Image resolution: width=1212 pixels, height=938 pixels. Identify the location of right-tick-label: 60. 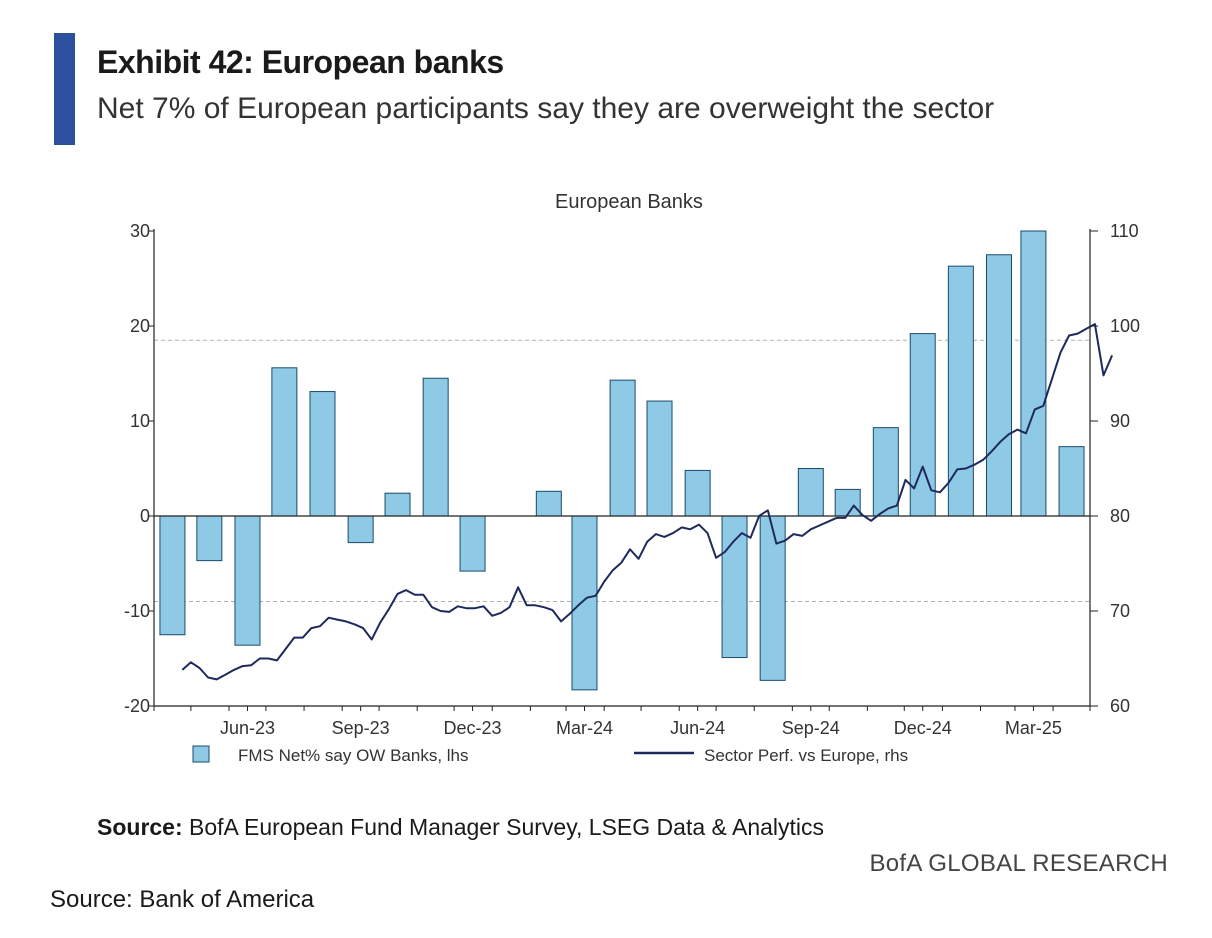
(1120, 706).